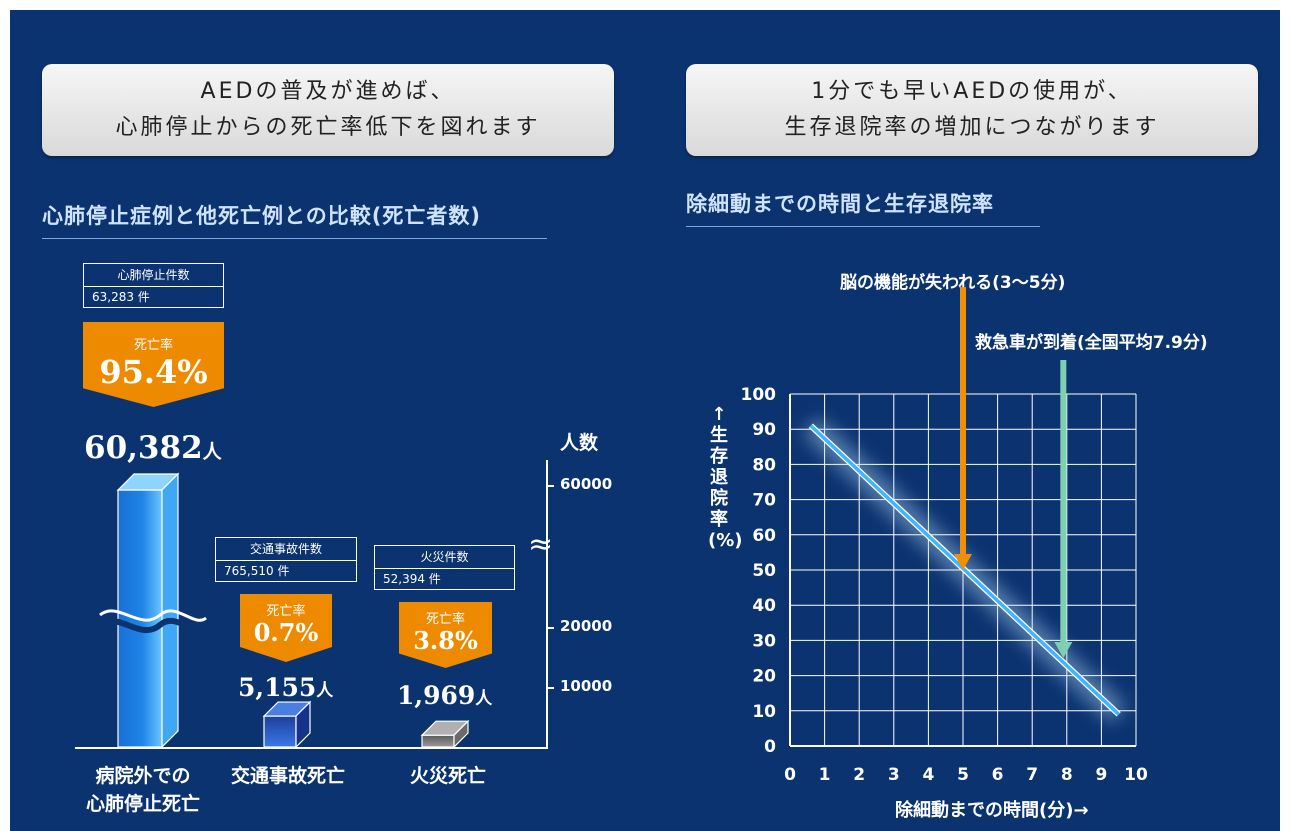 This screenshot has width=1294, height=831. What do you see at coordinates (153, 275) in the screenshot?
I see `case-count-label: 心肺停止件数` at bounding box center [153, 275].